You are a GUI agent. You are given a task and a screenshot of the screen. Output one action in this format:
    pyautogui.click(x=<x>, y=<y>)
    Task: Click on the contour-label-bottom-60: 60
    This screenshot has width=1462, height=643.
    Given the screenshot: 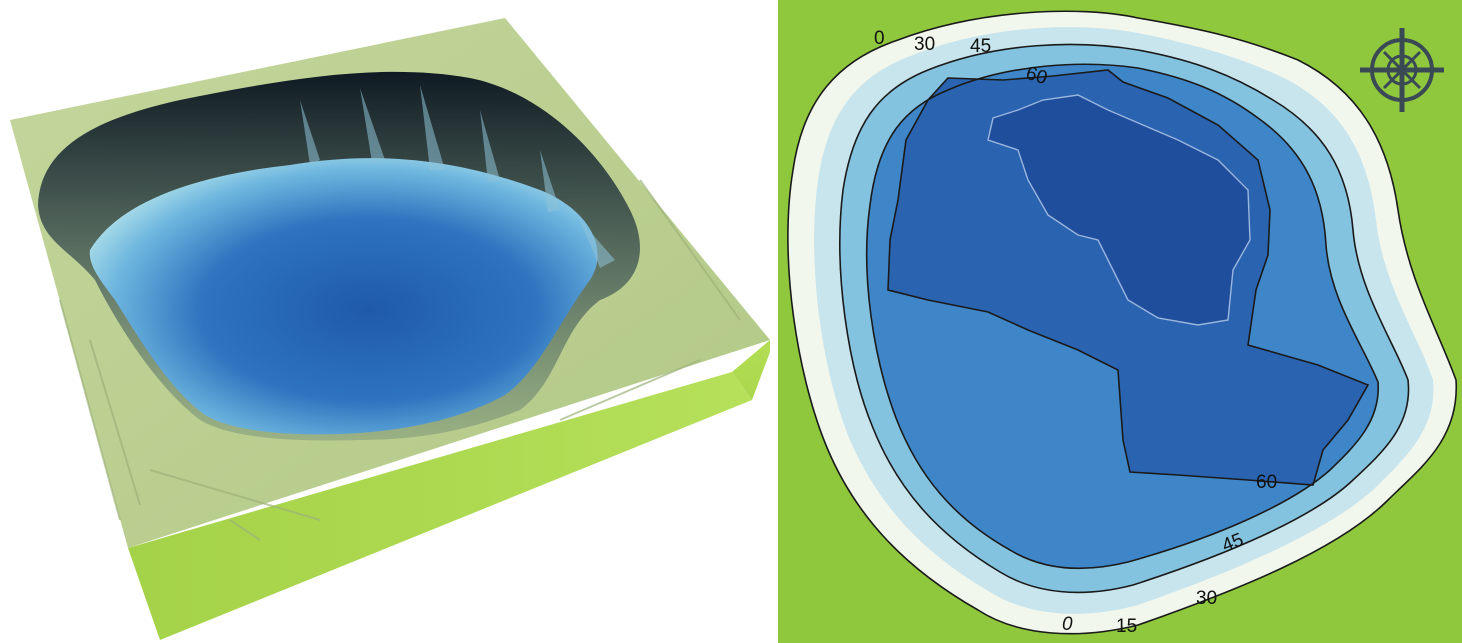 What is the action you would take?
    pyautogui.click(x=1266, y=482)
    